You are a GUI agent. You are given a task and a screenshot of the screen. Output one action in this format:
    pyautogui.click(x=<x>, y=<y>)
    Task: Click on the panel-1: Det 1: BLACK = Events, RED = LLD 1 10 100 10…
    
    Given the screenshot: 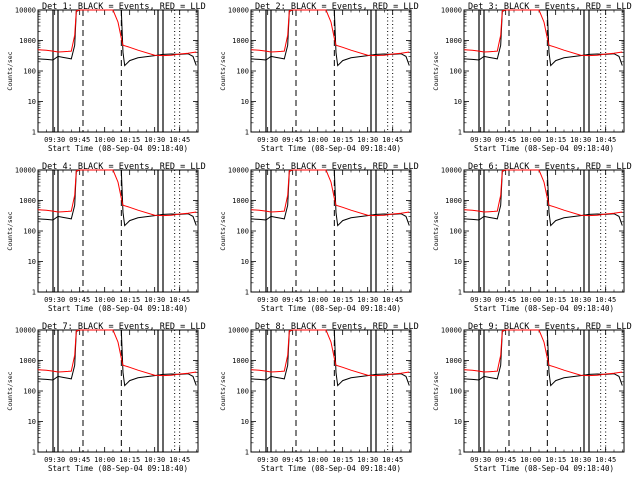 What is the action you would take?
    pyautogui.click(x=106, y=77)
    